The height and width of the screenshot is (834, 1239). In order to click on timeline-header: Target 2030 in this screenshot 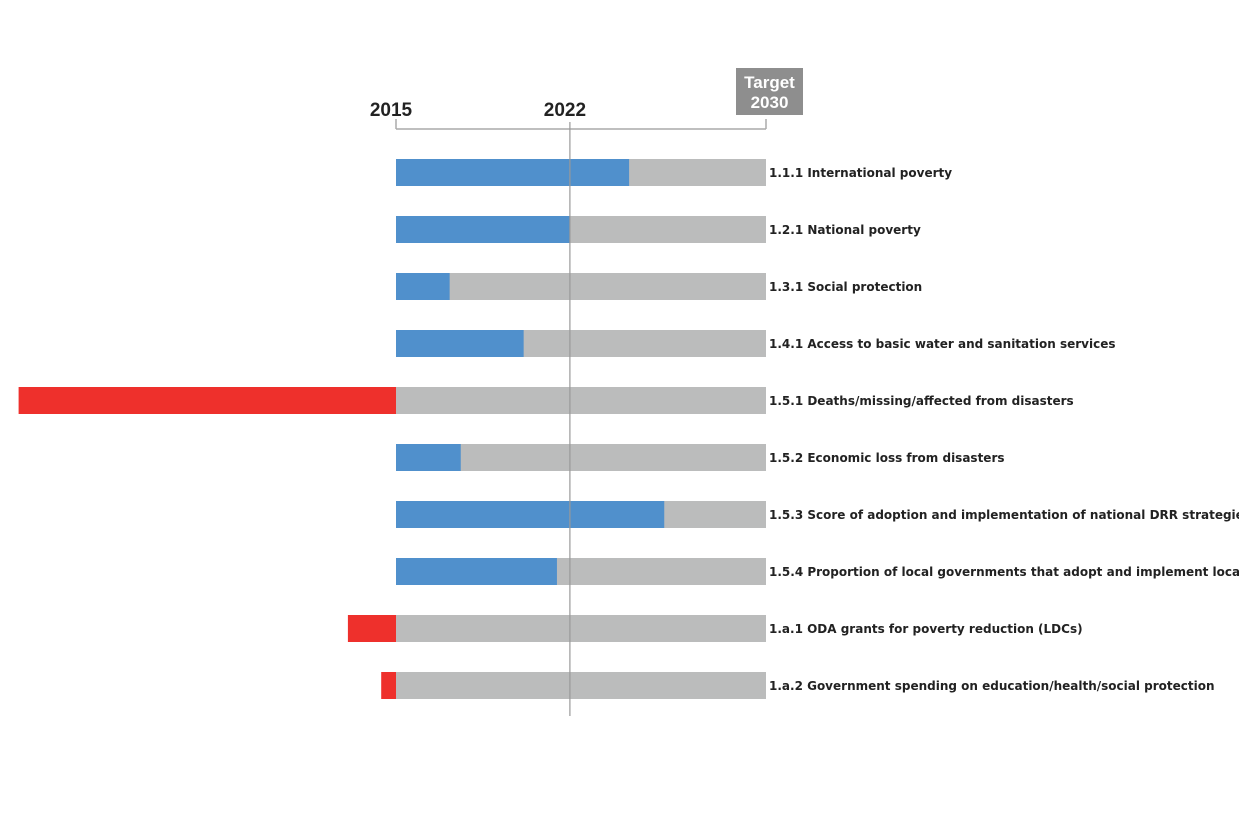, I will do `click(599, 99)`.